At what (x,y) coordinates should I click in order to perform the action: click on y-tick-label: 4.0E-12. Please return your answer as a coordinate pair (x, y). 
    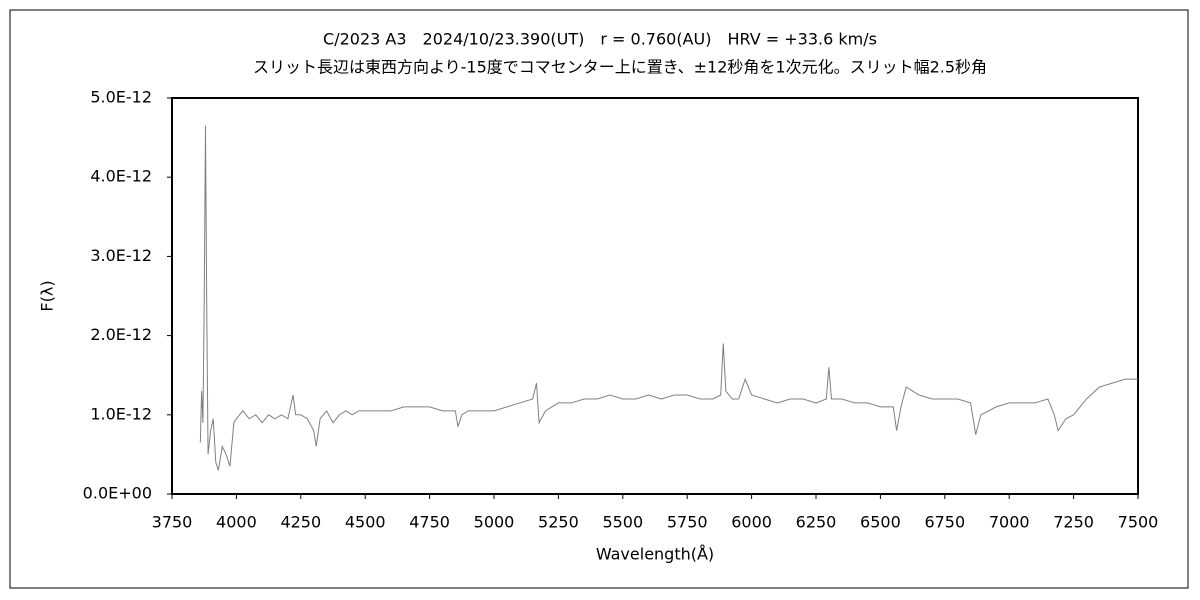
    Looking at the image, I should click on (121, 176).